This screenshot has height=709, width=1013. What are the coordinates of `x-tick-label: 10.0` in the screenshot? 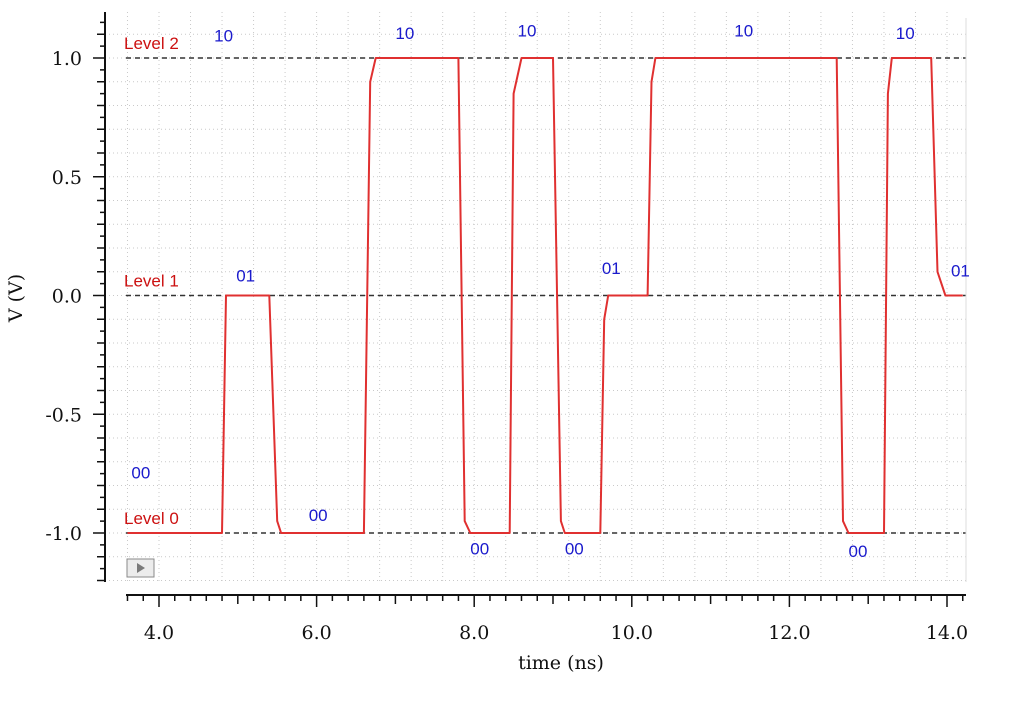 It's located at (632, 633).